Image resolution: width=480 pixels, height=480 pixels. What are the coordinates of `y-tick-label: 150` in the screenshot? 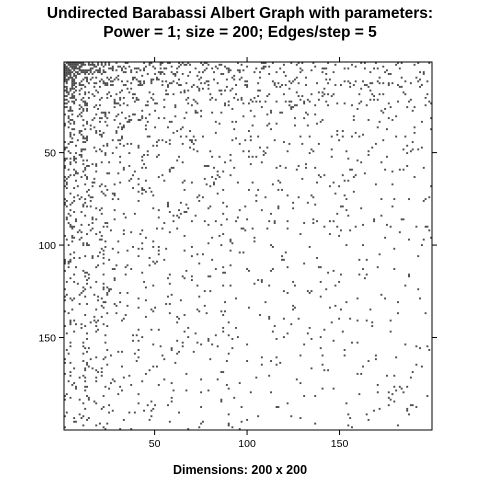 It's located at (47, 339).